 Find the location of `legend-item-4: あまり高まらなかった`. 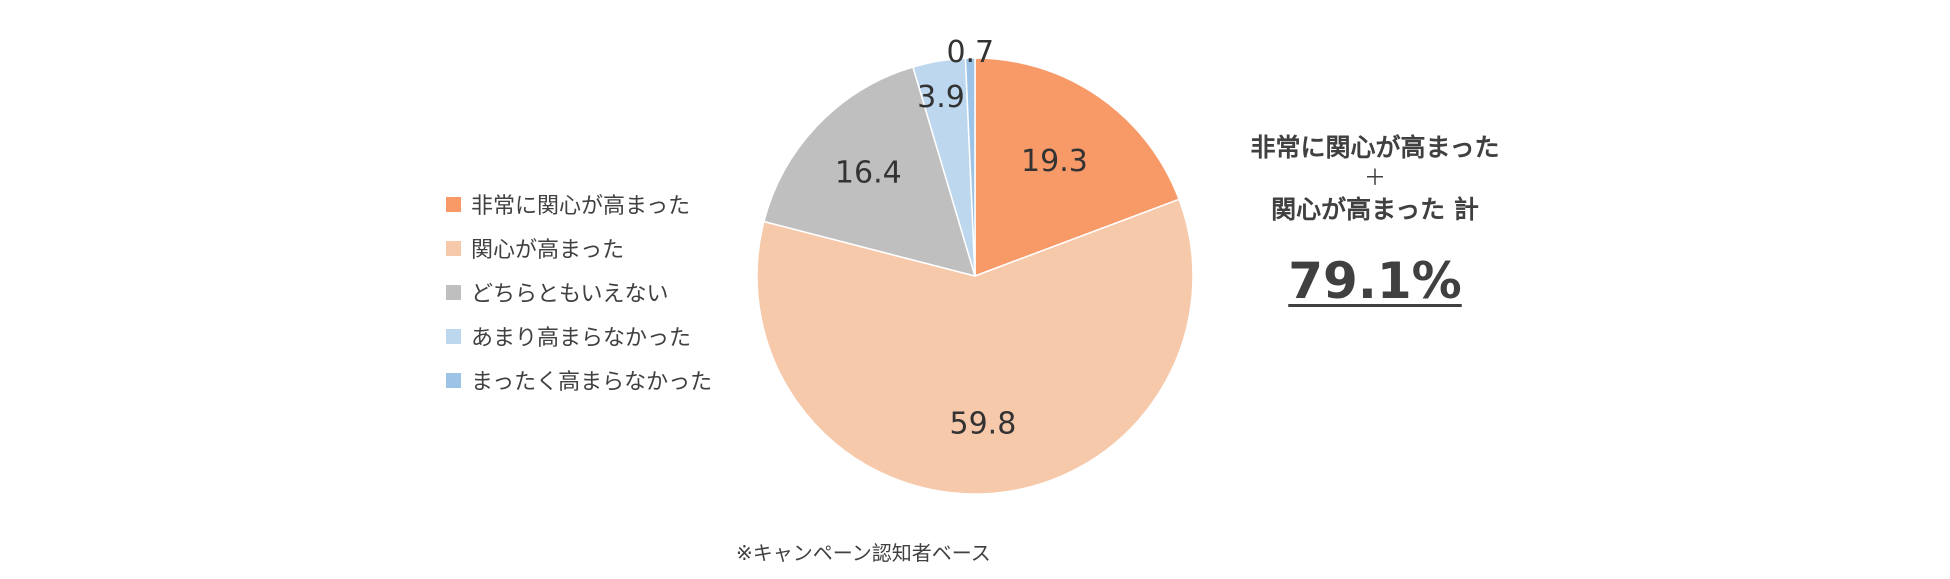

legend-item-4: あまり高まらなかった is located at coordinates (579, 336).